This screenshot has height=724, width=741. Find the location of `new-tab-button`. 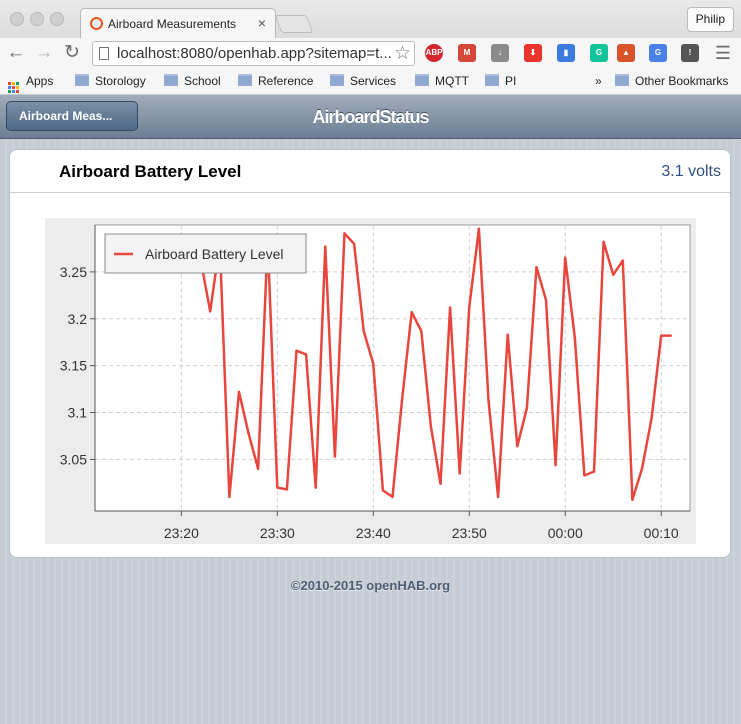

new-tab-button is located at coordinates (294, 24).